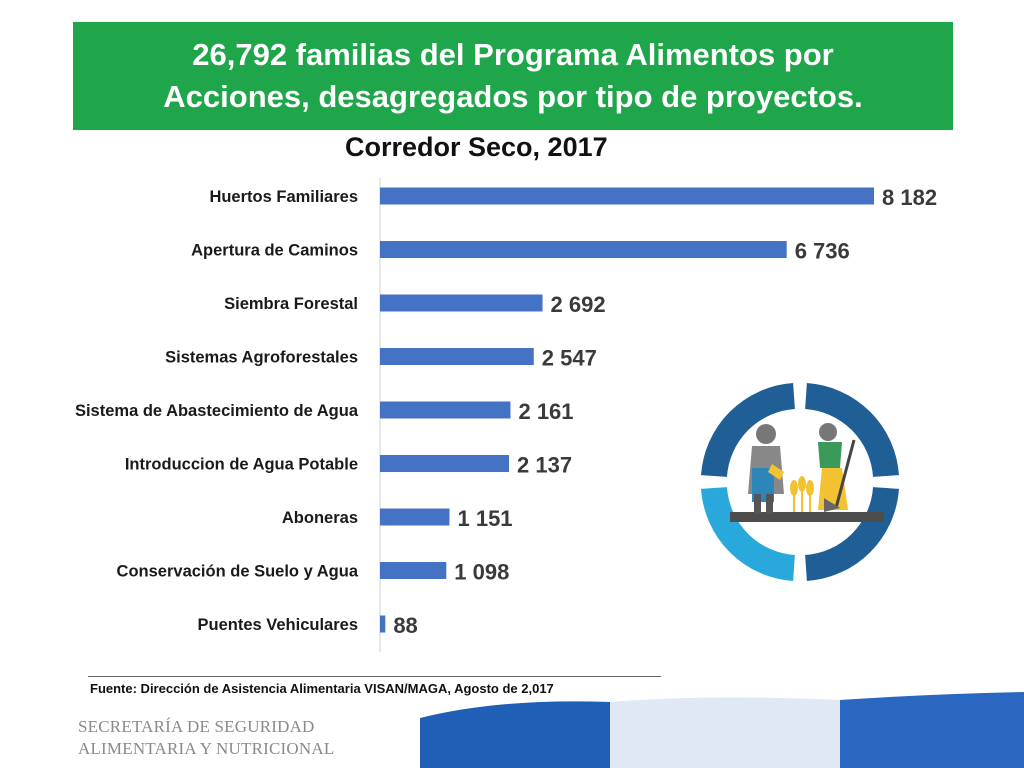 This screenshot has width=1024, height=768. I want to click on value-label: 2 692, so click(578, 304).